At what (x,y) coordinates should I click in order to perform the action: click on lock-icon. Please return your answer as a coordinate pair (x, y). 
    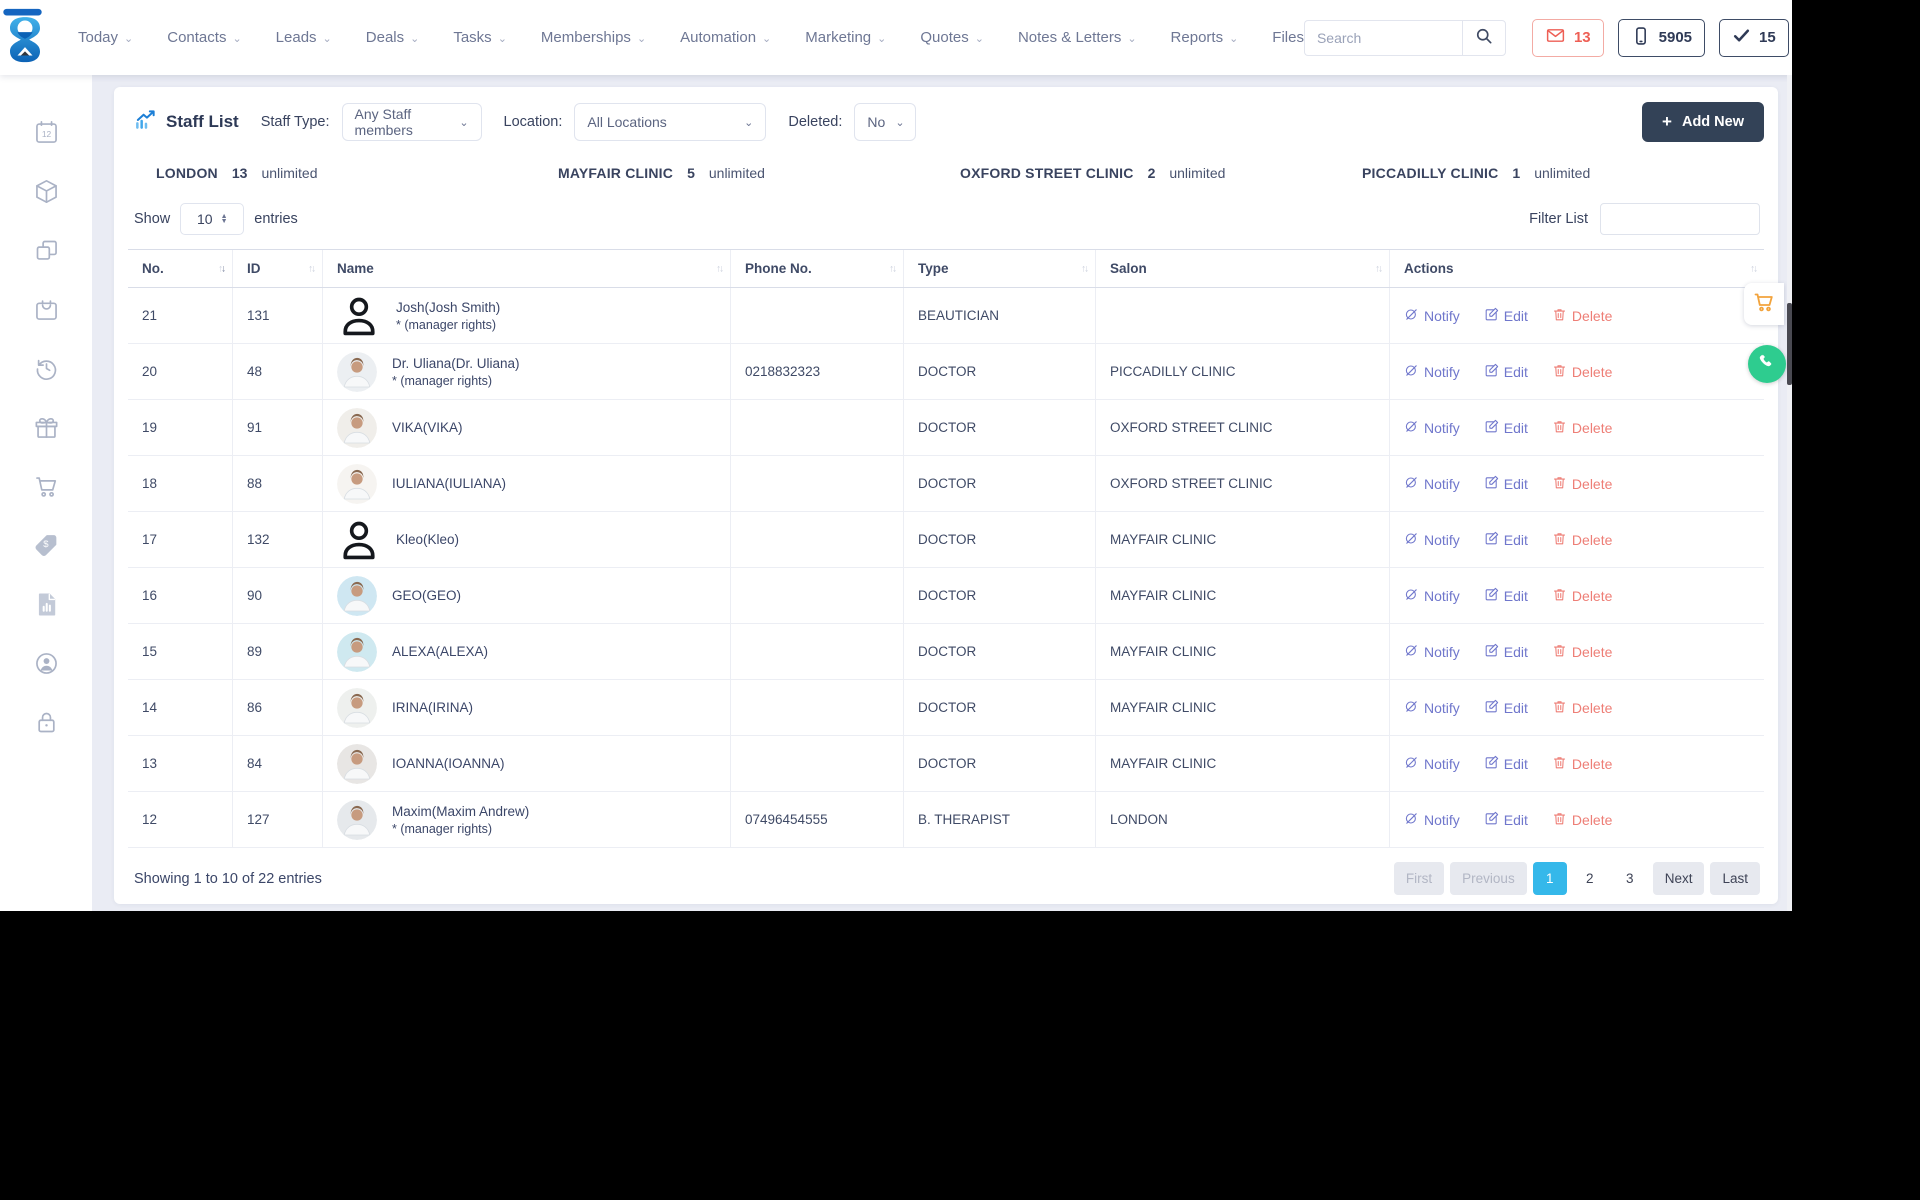
    Looking at the image, I should click on (46, 722).